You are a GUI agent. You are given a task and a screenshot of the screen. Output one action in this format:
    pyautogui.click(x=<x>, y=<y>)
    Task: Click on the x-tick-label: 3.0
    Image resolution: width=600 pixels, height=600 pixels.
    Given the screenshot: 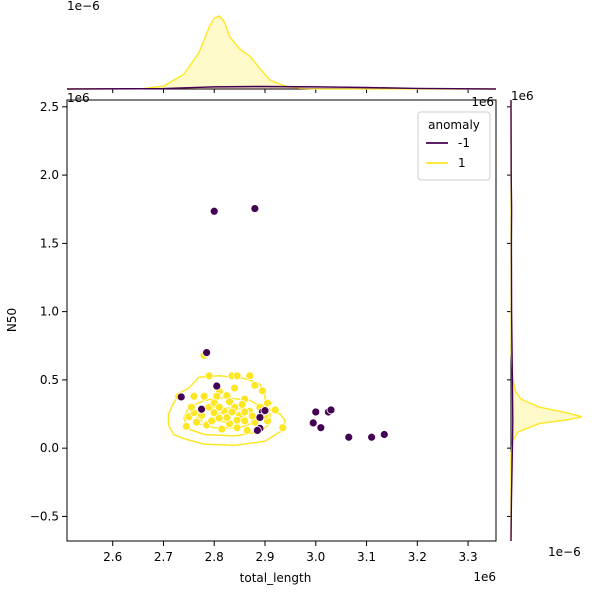 What is the action you would take?
    pyautogui.click(x=315, y=557)
    